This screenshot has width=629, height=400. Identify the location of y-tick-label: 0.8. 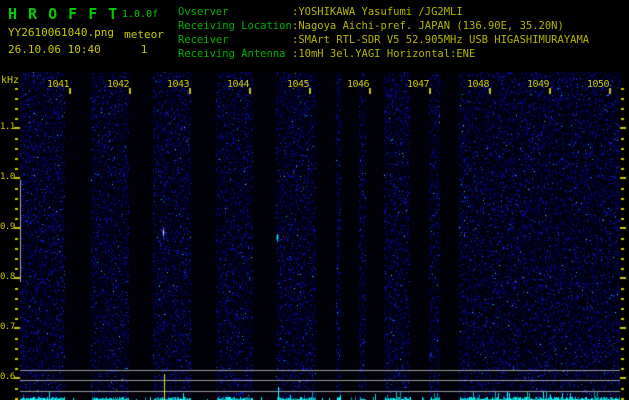
(7, 277).